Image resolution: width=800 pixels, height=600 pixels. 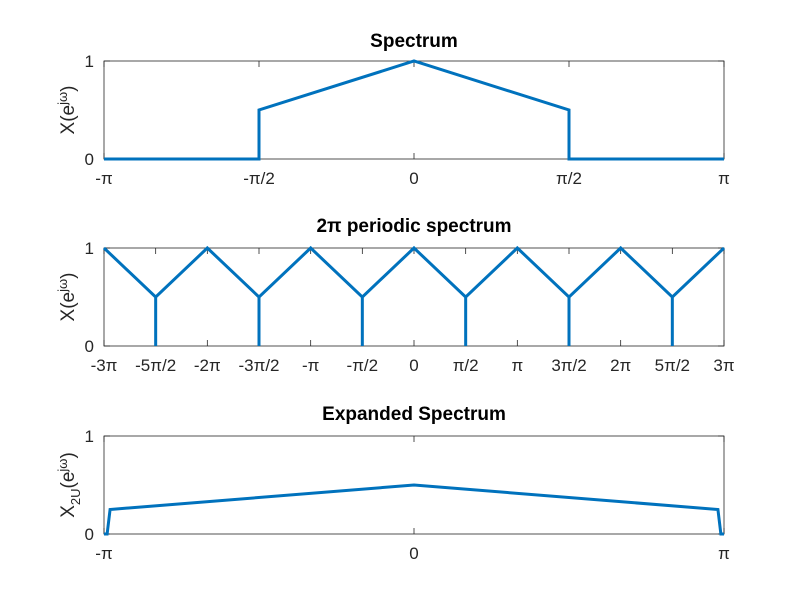 I want to click on x-tick-label: 5π/2, so click(x=672, y=365).